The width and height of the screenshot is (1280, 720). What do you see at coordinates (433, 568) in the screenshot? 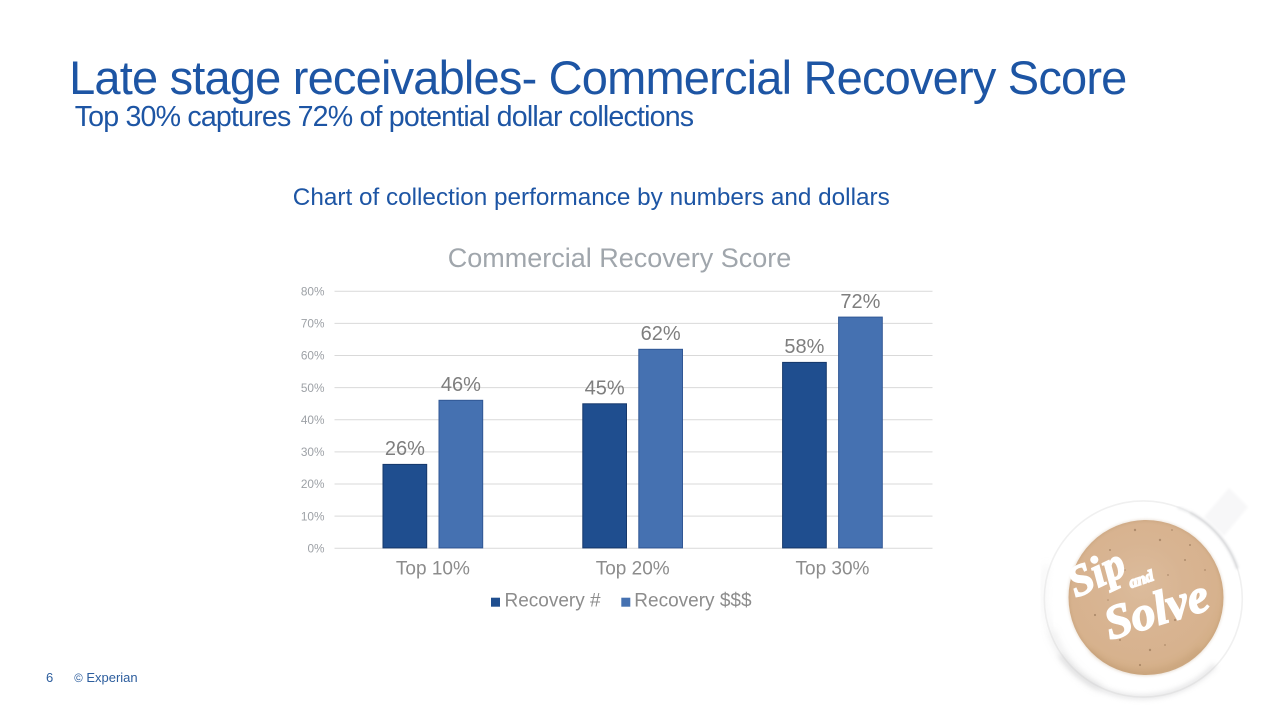
I see `svg-text: Top 10%` at bounding box center [433, 568].